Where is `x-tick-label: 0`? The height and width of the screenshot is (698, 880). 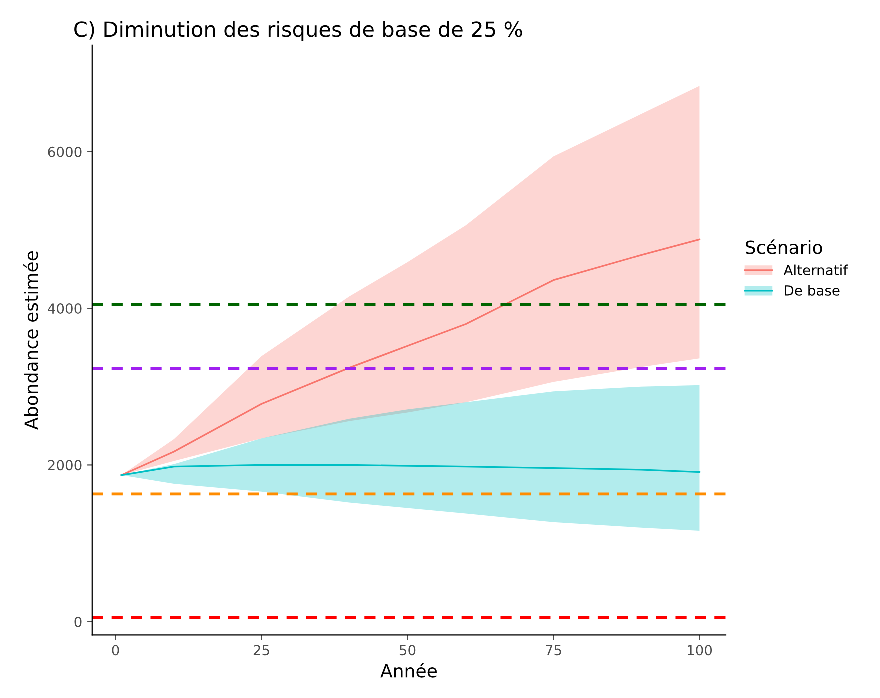
x-tick-label: 0 is located at coordinates (116, 650).